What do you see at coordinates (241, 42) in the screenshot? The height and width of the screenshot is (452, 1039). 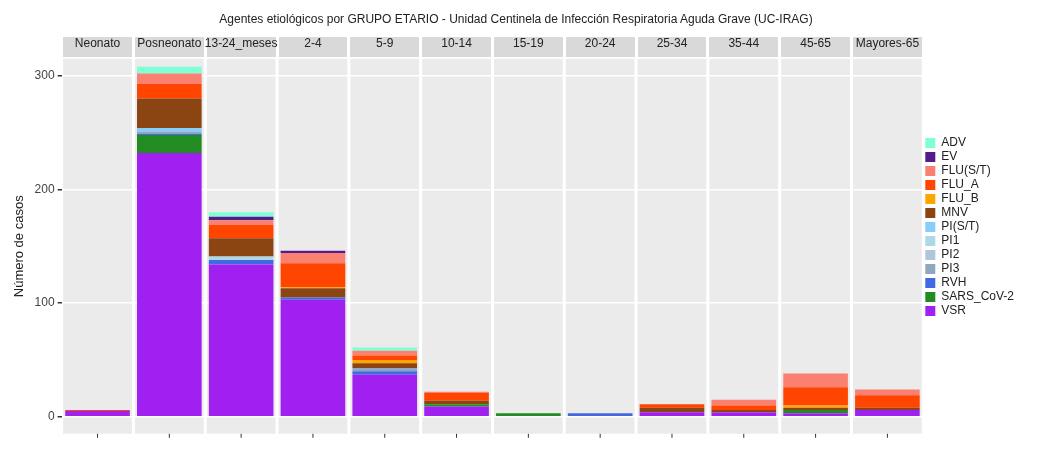 I see `x-tick-label: 13-24_meses` at bounding box center [241, 42].